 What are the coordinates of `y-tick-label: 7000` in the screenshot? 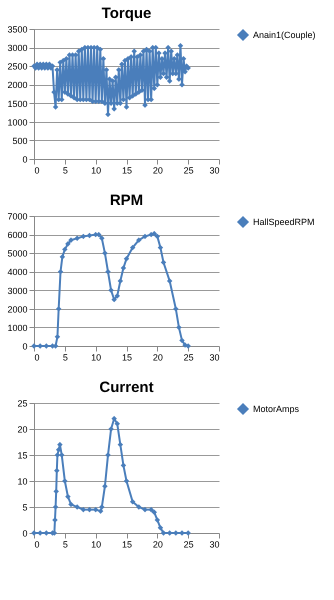 It's located at (17, 217).